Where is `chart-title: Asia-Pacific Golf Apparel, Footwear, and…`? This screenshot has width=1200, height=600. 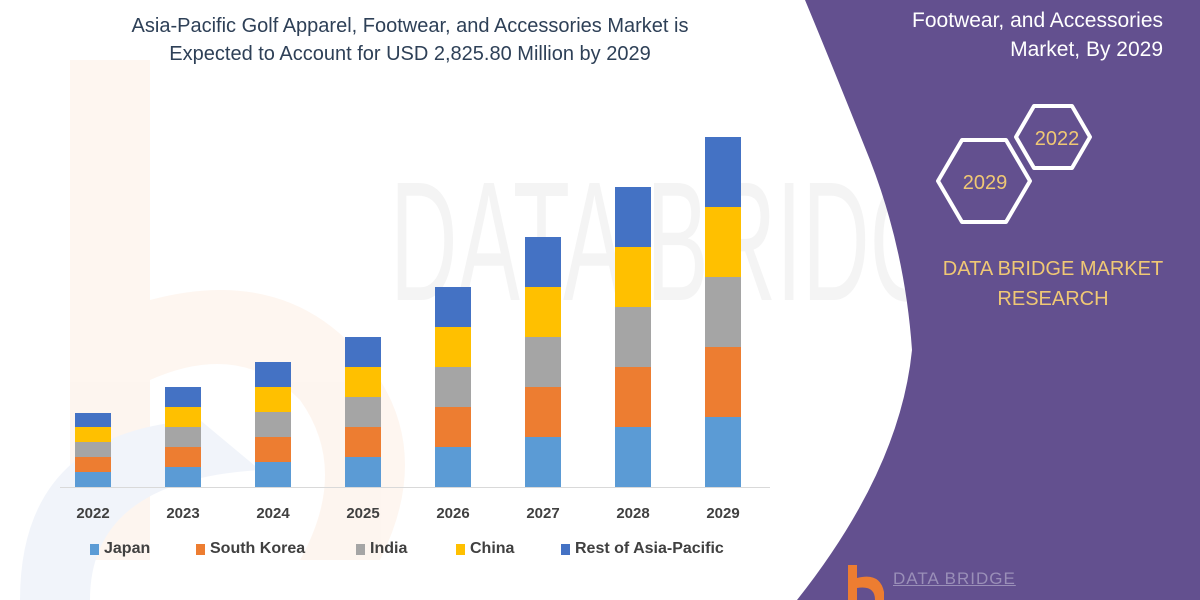
chart-title: Asia-Pacific Golf Apparel, Footwear, and… is located at coordinates (410, 40).